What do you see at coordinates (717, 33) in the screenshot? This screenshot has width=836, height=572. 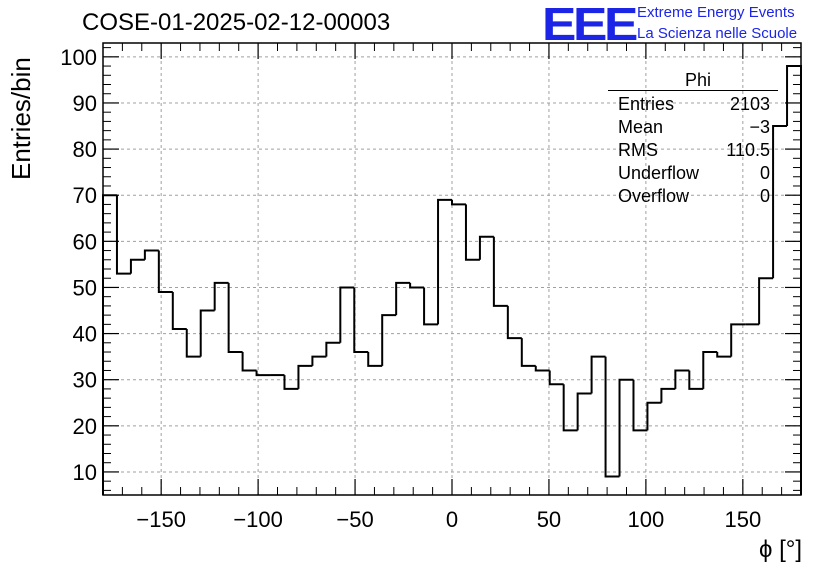 I see `logo-subtitle-2: La Scienza nelle Scuole` at bounding box center [717, 33].